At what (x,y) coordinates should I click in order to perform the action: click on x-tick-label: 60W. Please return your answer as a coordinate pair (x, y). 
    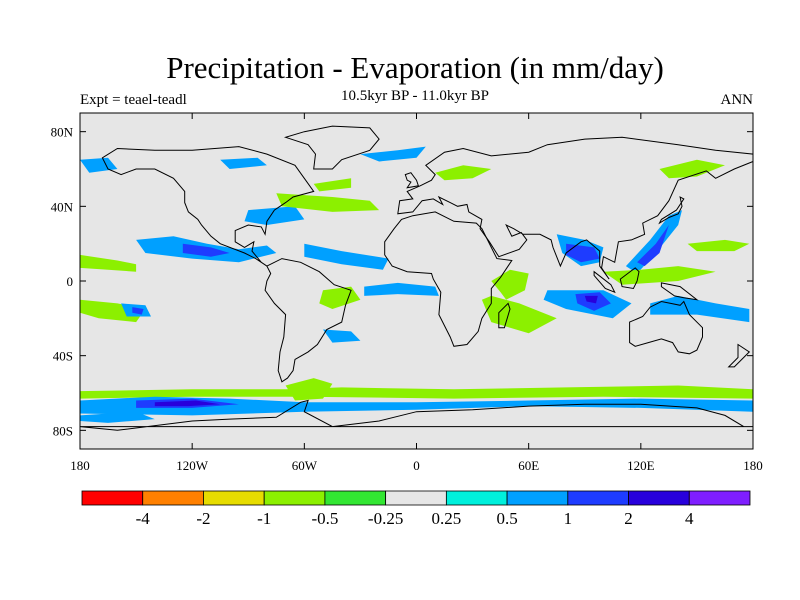
    Looking at the image, I should click on (305, 465).